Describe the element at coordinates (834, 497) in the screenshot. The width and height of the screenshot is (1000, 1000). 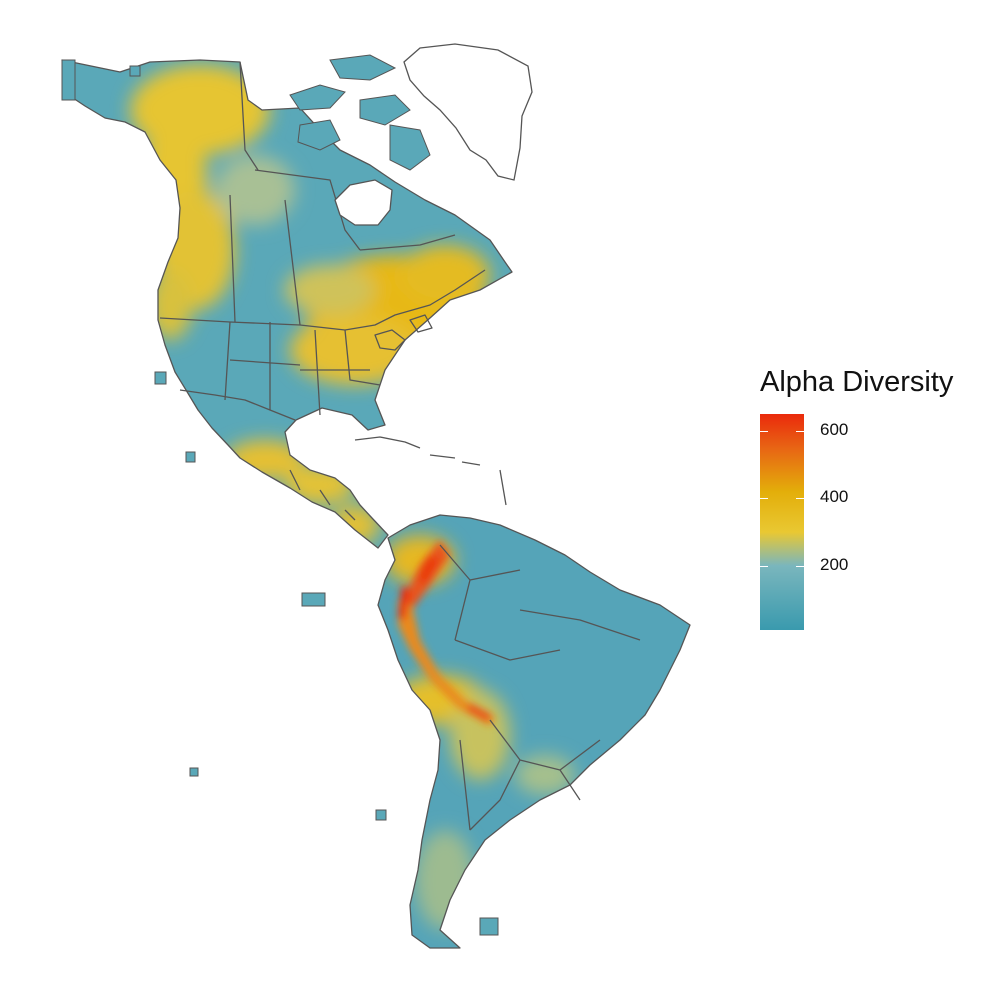
I see `legend-tick-label: 400` at that location.